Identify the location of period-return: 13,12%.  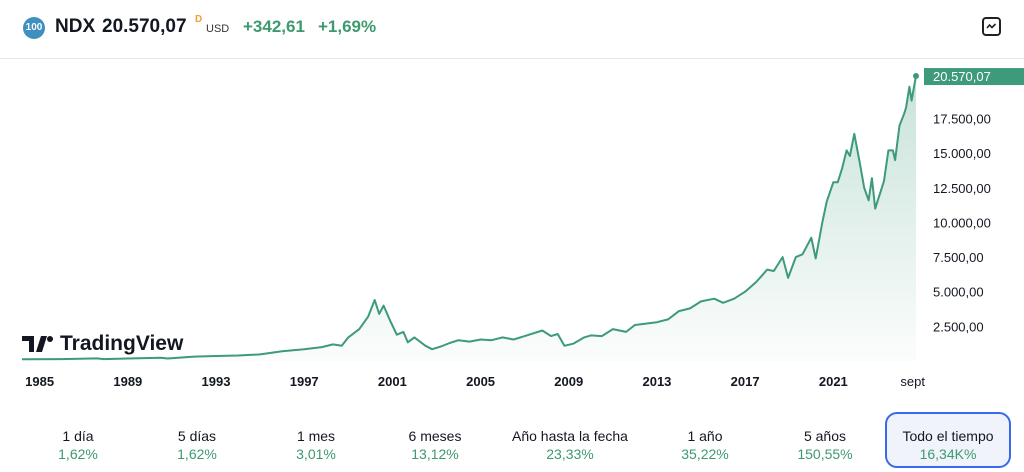
(435, 454).